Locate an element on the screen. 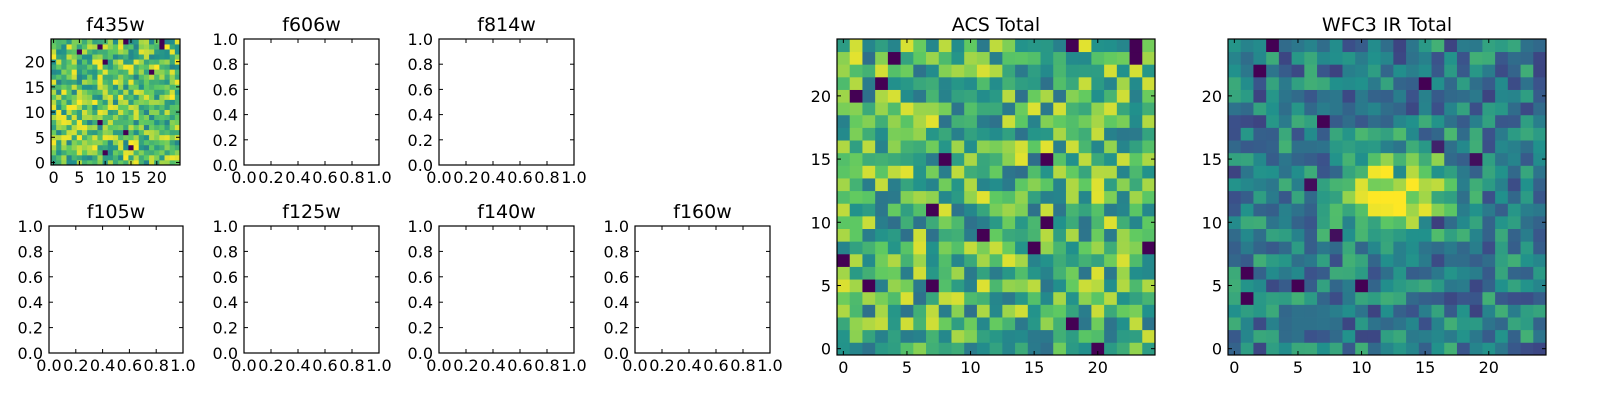  y-tick-label: 0.6 is located at coordinates (420, 89).